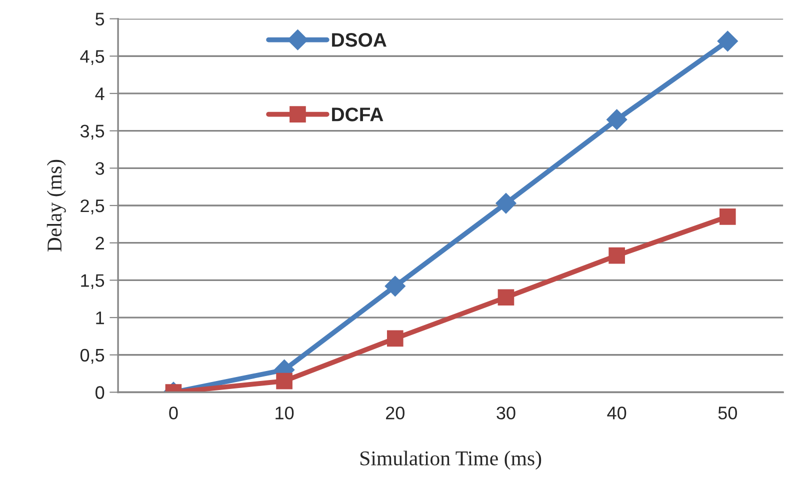  Describe the element at coordinates (92, 57) in the screenshot. I see `y-tick-label: 4,5` at that location.